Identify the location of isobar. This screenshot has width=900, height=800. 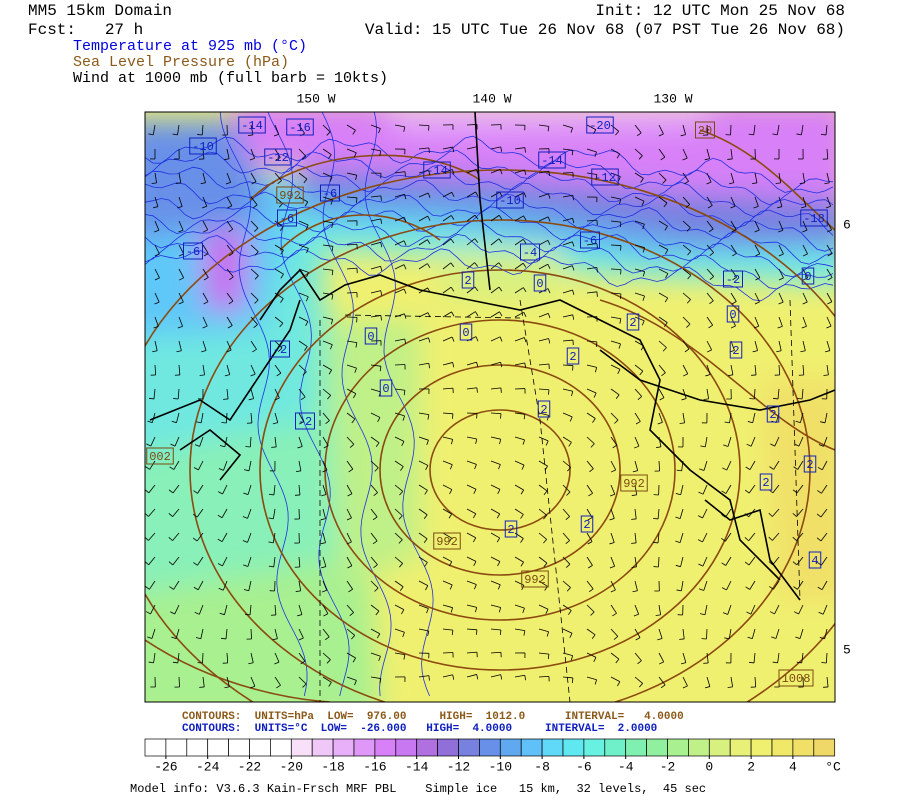
(500, 470).